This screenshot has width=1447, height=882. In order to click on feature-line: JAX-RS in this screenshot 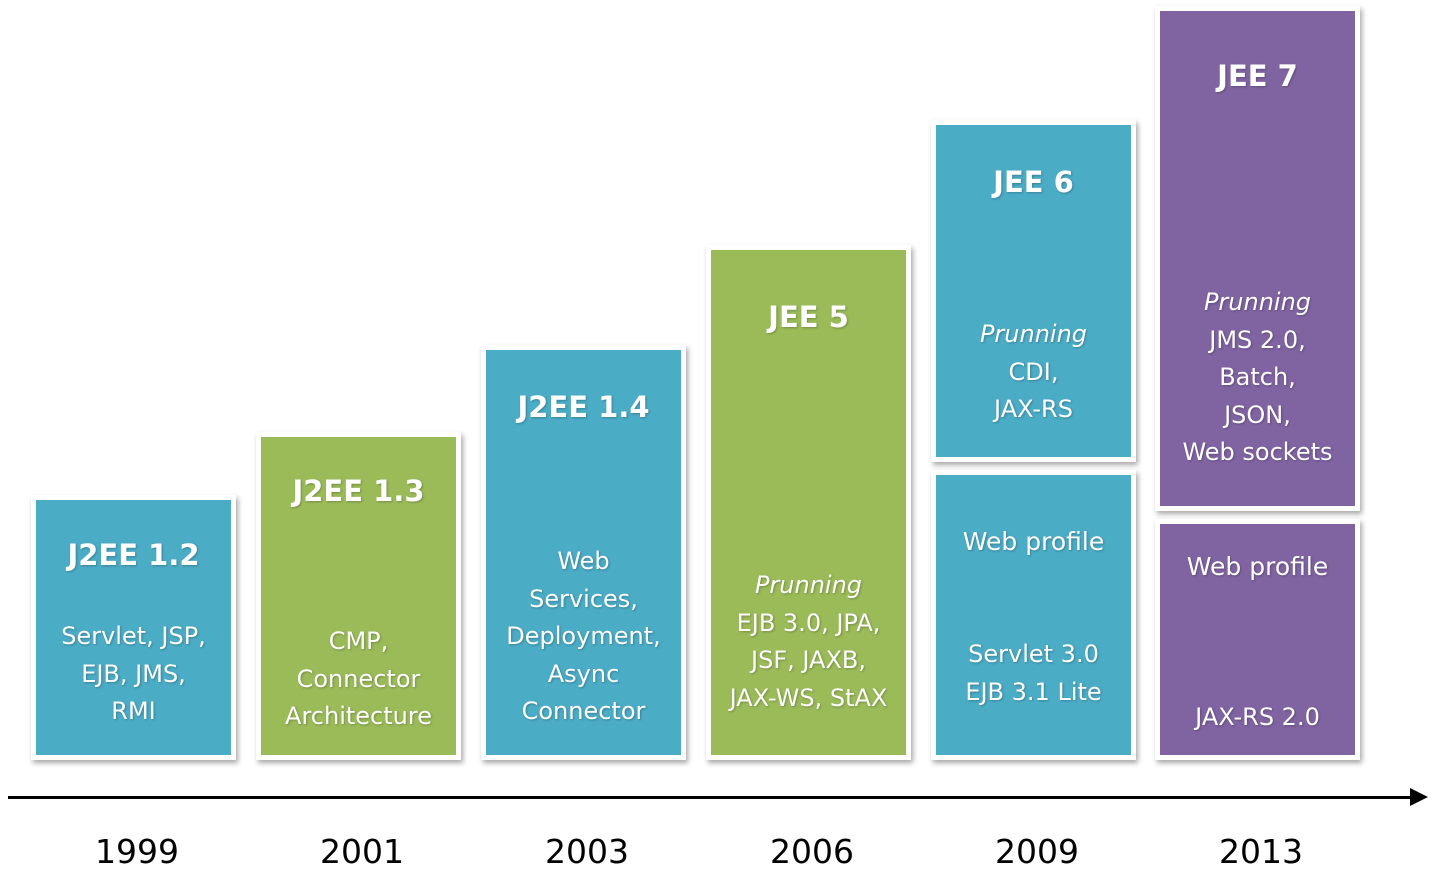, I will do `click(1033, 409)`.